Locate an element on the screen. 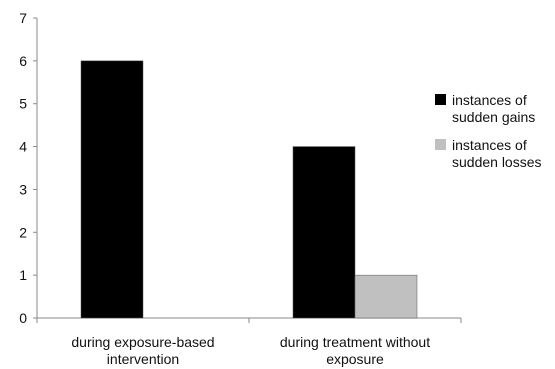 This screenshot has width=555, height=369. y-axis-ticks: 0 1 2 3 4 5 6 7 is located at coordinates (28, 168).